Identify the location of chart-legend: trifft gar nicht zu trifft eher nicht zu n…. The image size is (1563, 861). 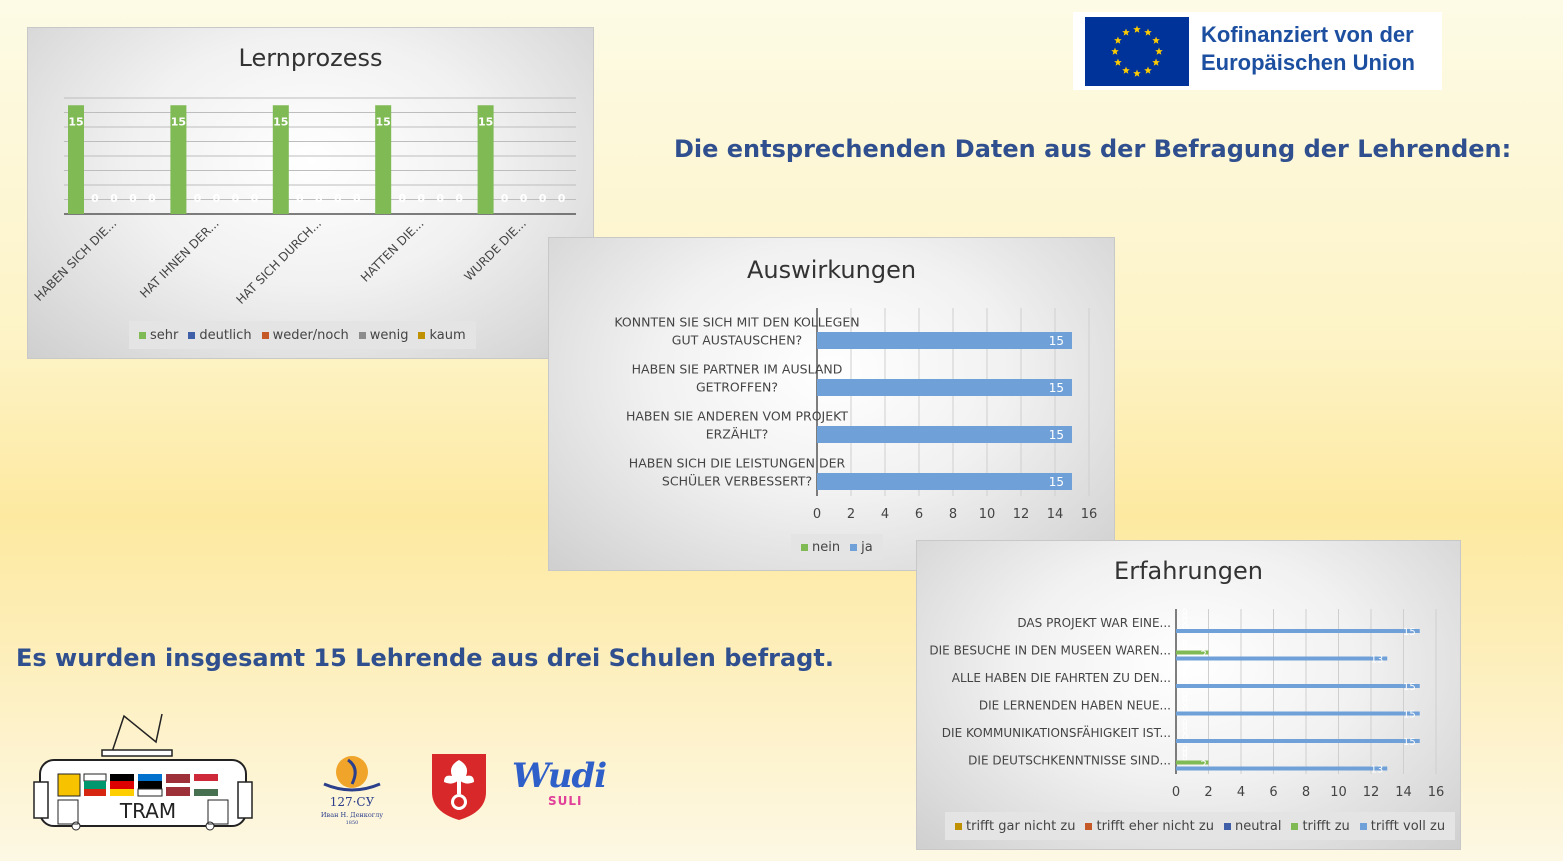
(1200, 826).